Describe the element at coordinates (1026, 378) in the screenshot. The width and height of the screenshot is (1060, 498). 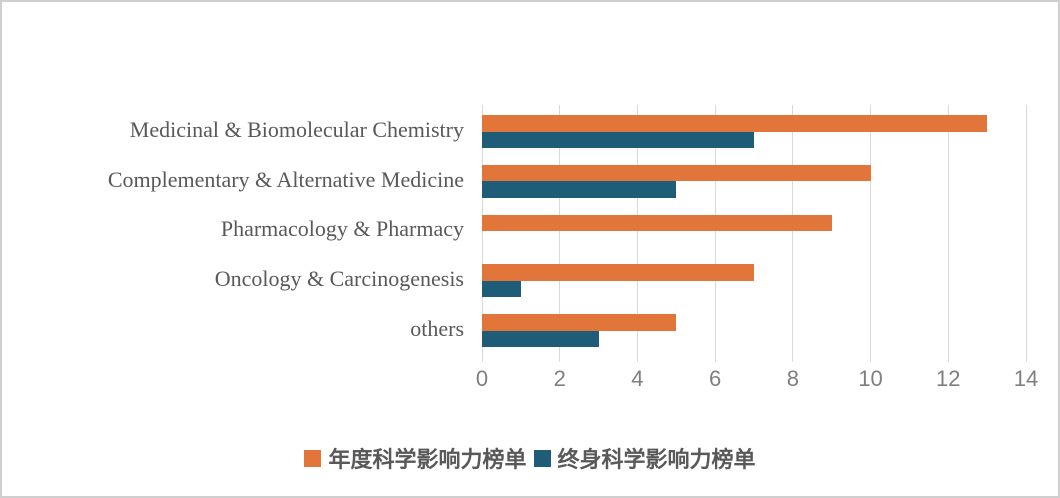
I see `x-tick-label: 14` at that location.